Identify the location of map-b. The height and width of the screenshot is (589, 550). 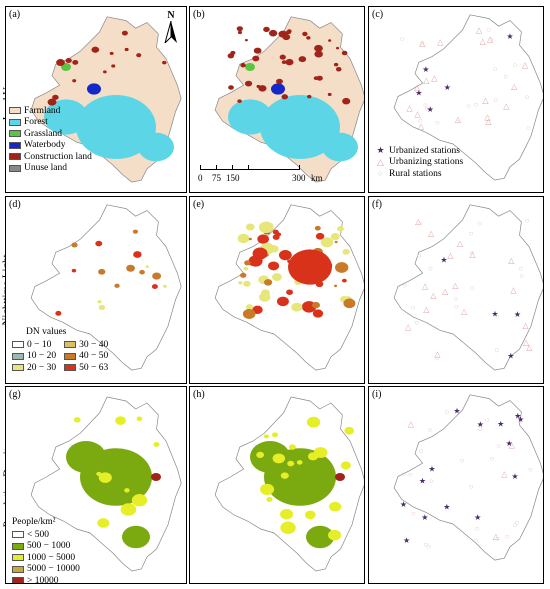
(289, 99).